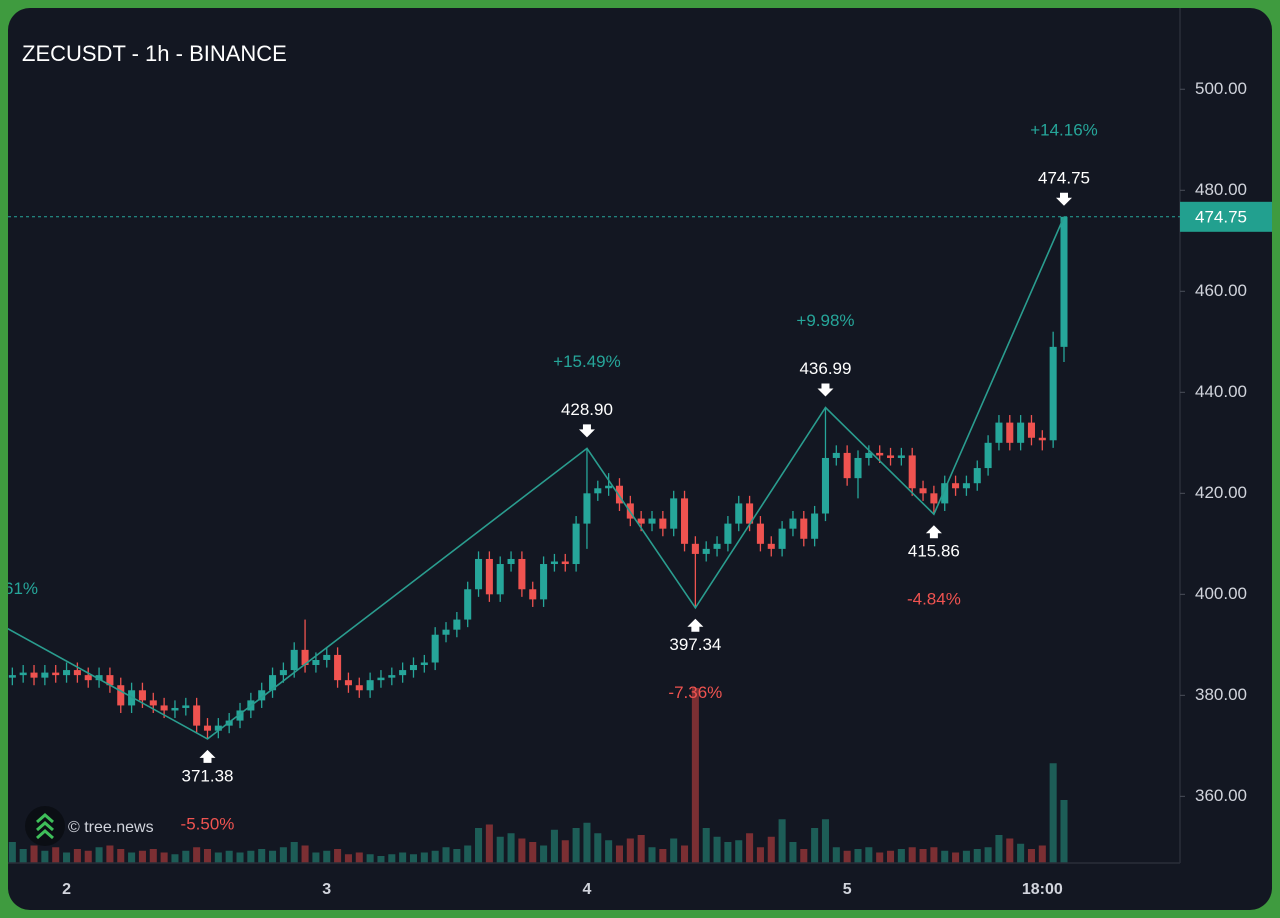 This screenshot has height=918, width=1280. I want to click on y-tick-label: 380.00, so click(1221, 694).